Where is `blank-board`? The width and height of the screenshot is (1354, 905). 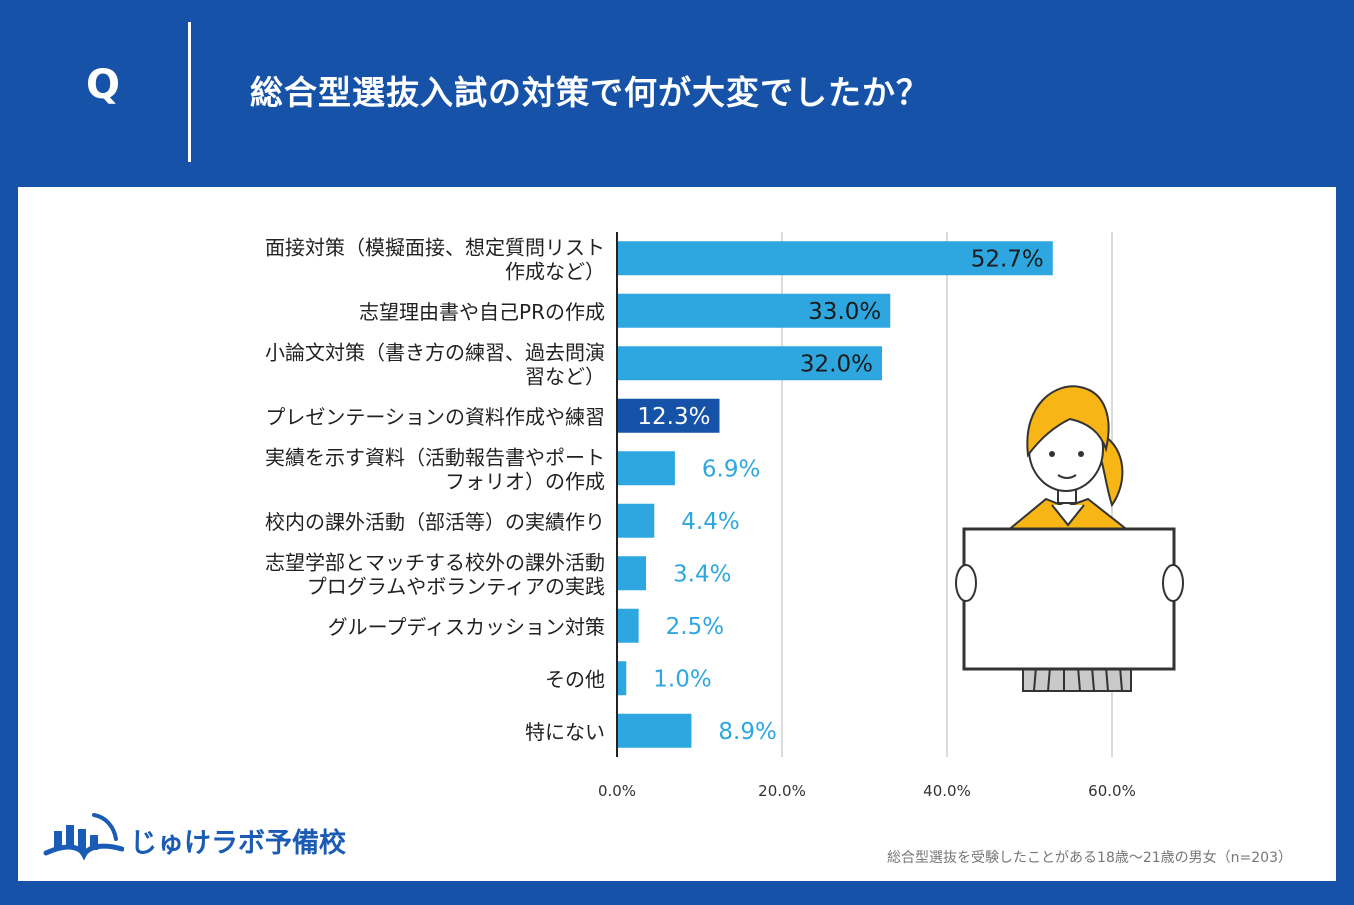 blank-board is located at coordinates (1069, 599).